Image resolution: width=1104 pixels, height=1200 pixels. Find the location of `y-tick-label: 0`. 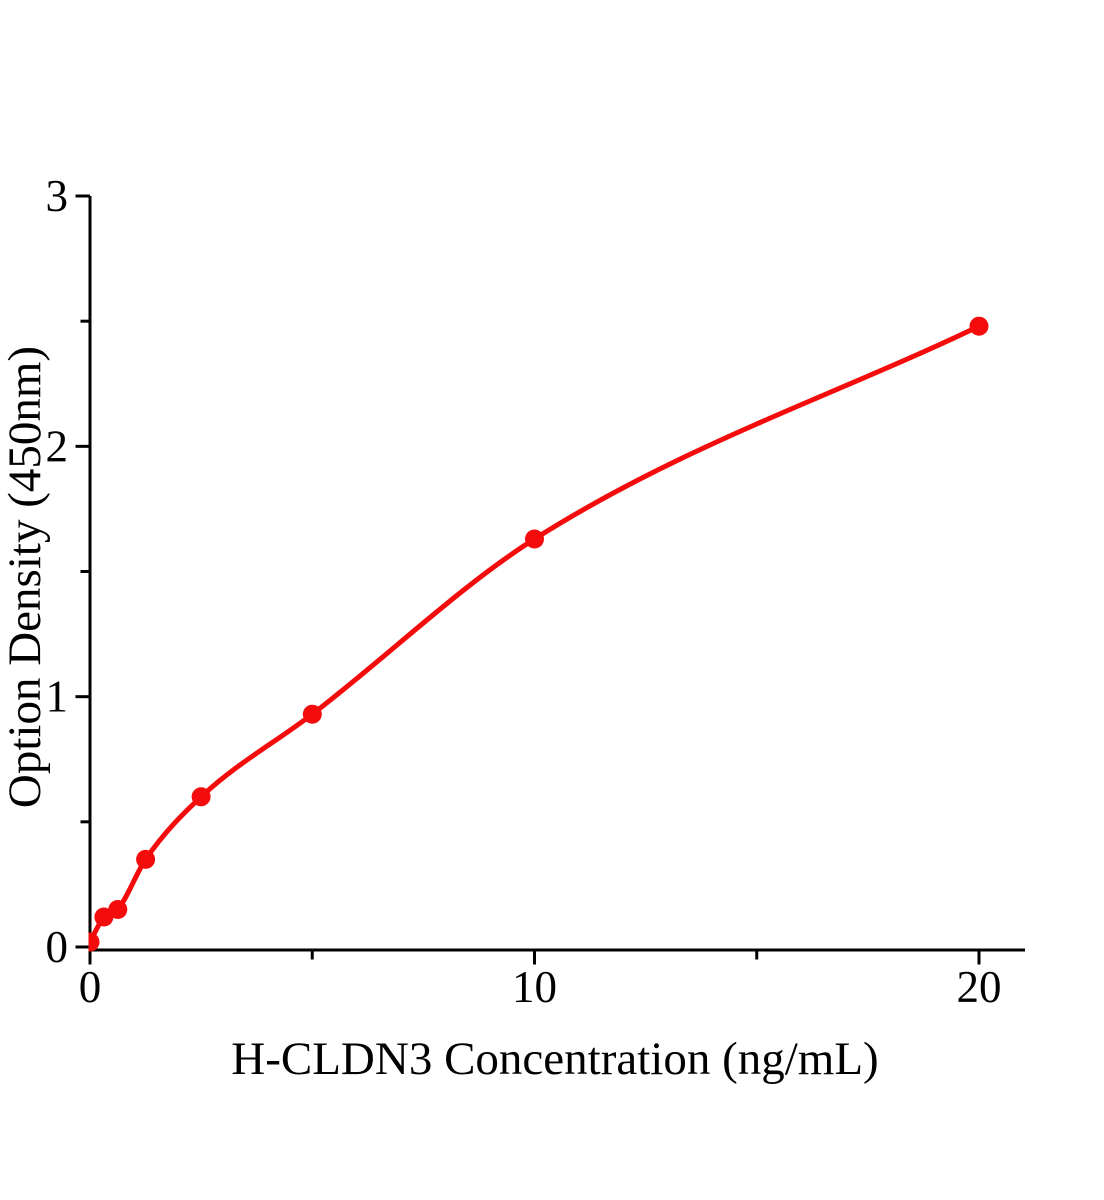

y-tick-label: 0 is located at coordinates (57, 947).